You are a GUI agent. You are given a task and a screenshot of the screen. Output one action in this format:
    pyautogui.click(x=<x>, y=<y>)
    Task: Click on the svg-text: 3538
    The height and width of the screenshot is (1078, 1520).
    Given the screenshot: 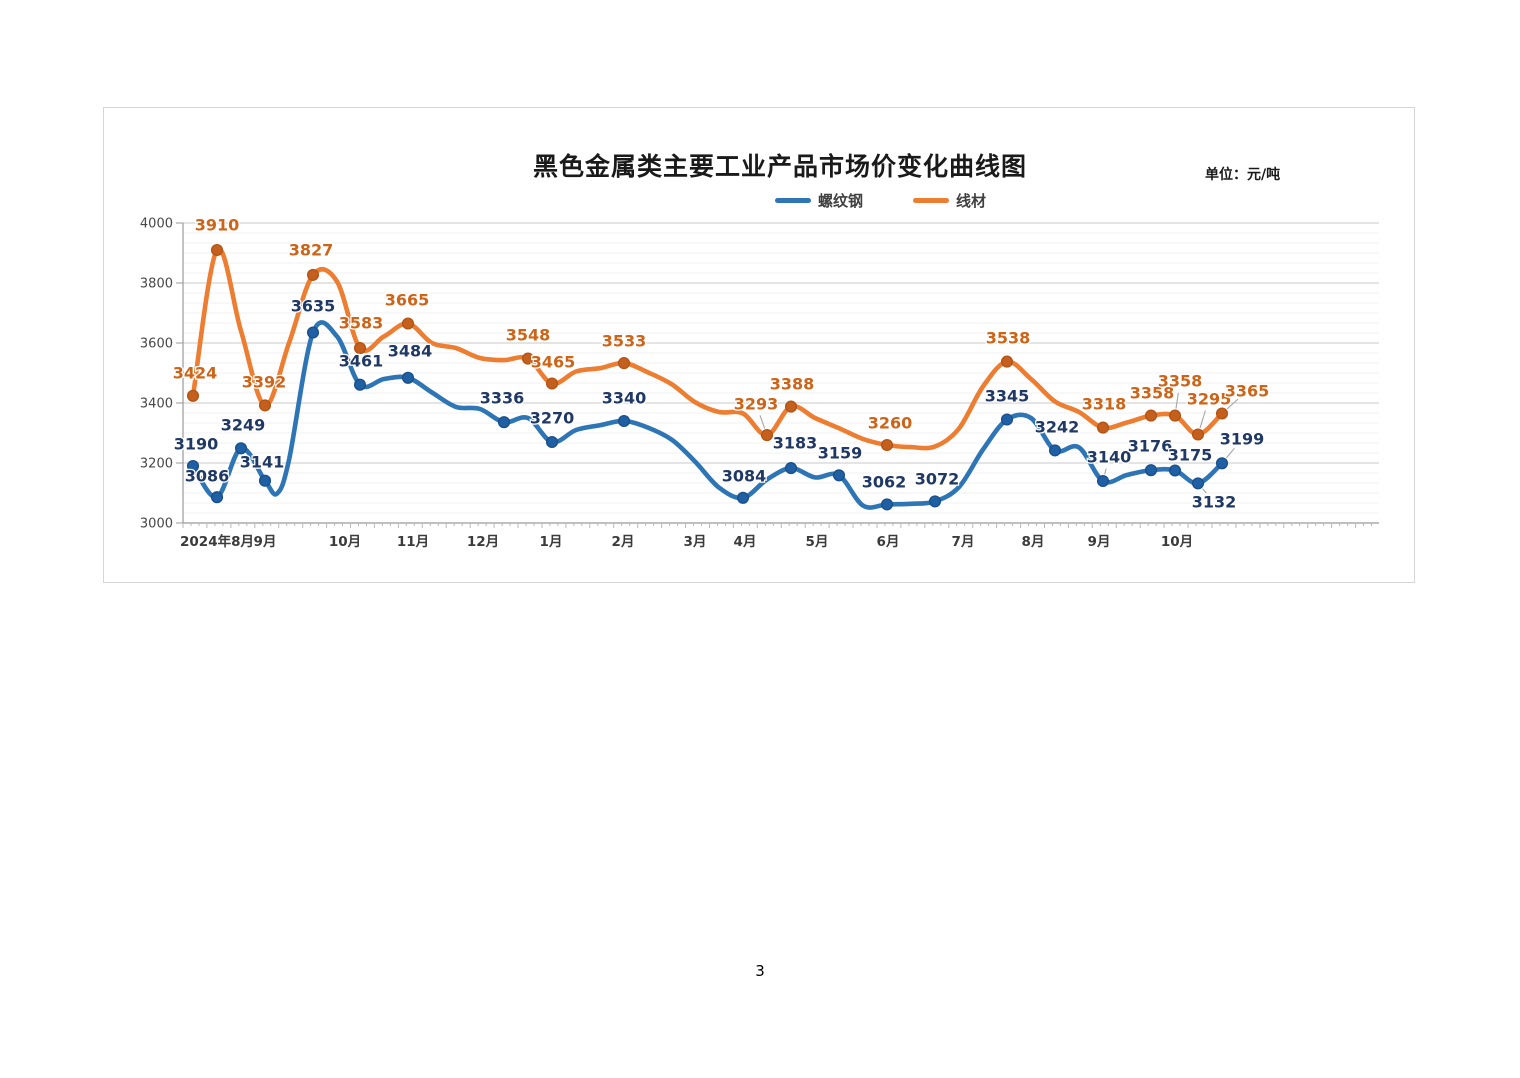 What is the action you would take?
    pyautogui.click(x=1008, y=338)
    